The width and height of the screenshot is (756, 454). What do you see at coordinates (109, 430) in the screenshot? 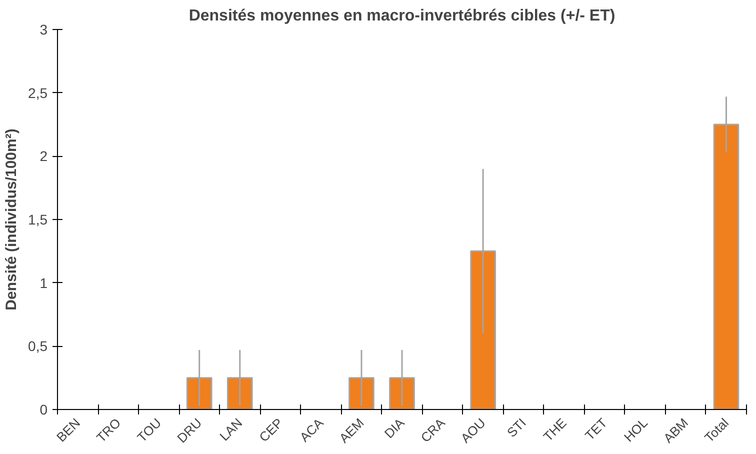
I see `x-tick-label: TRO` at bounding box center [109, 430].